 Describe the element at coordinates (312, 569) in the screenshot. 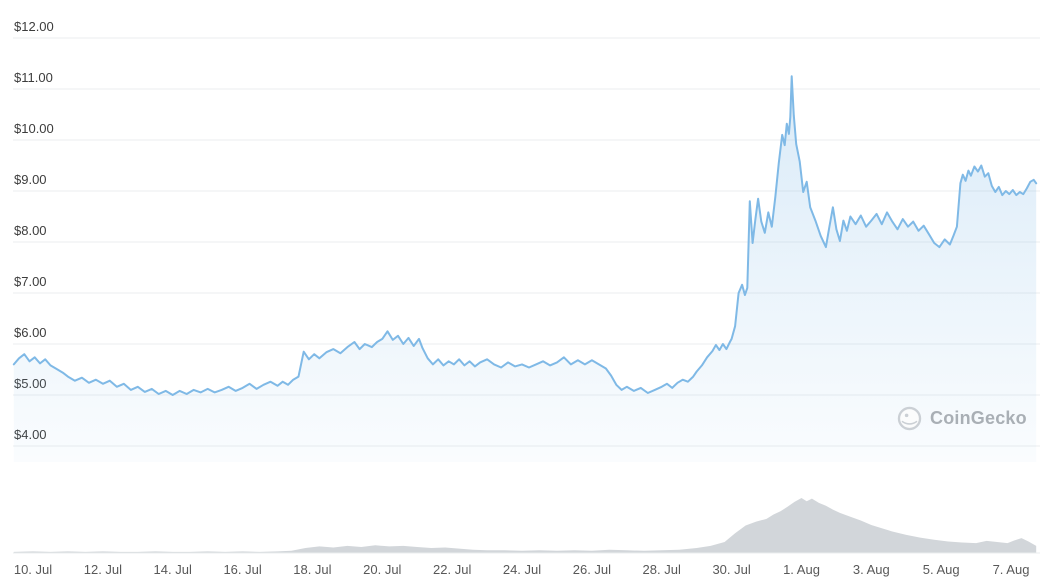

I see `x-tick-label: 18. Jul` at that location.